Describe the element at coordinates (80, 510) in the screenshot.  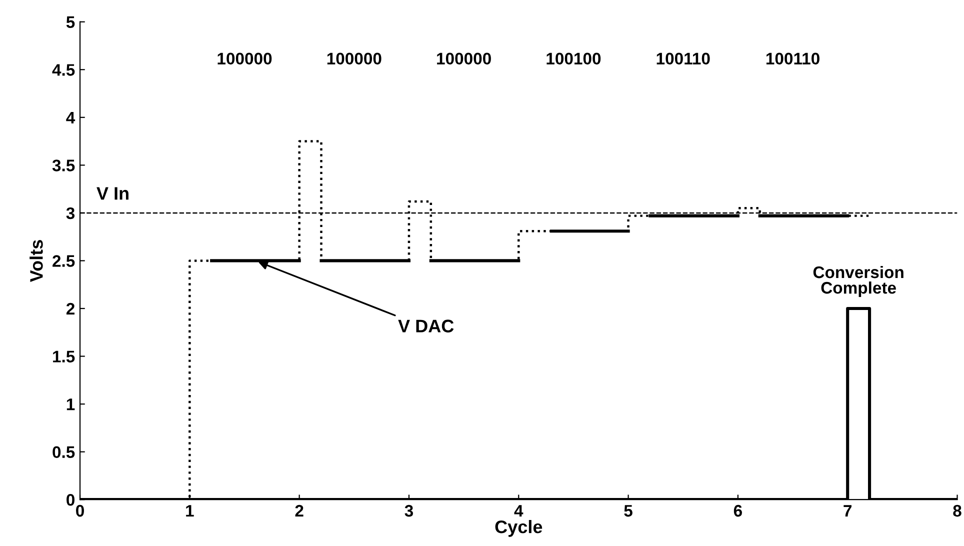
I see `x-tick-label: 0` at that location.